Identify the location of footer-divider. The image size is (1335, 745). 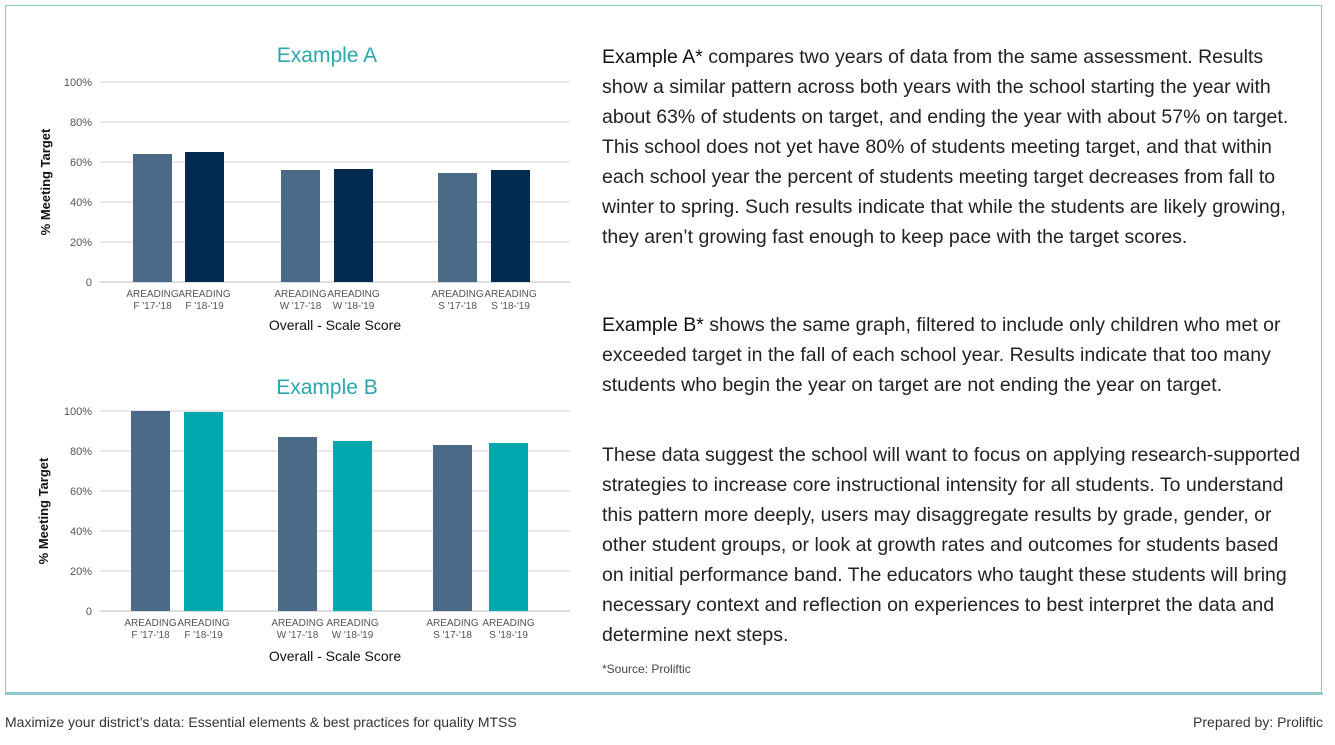
(664, 694).